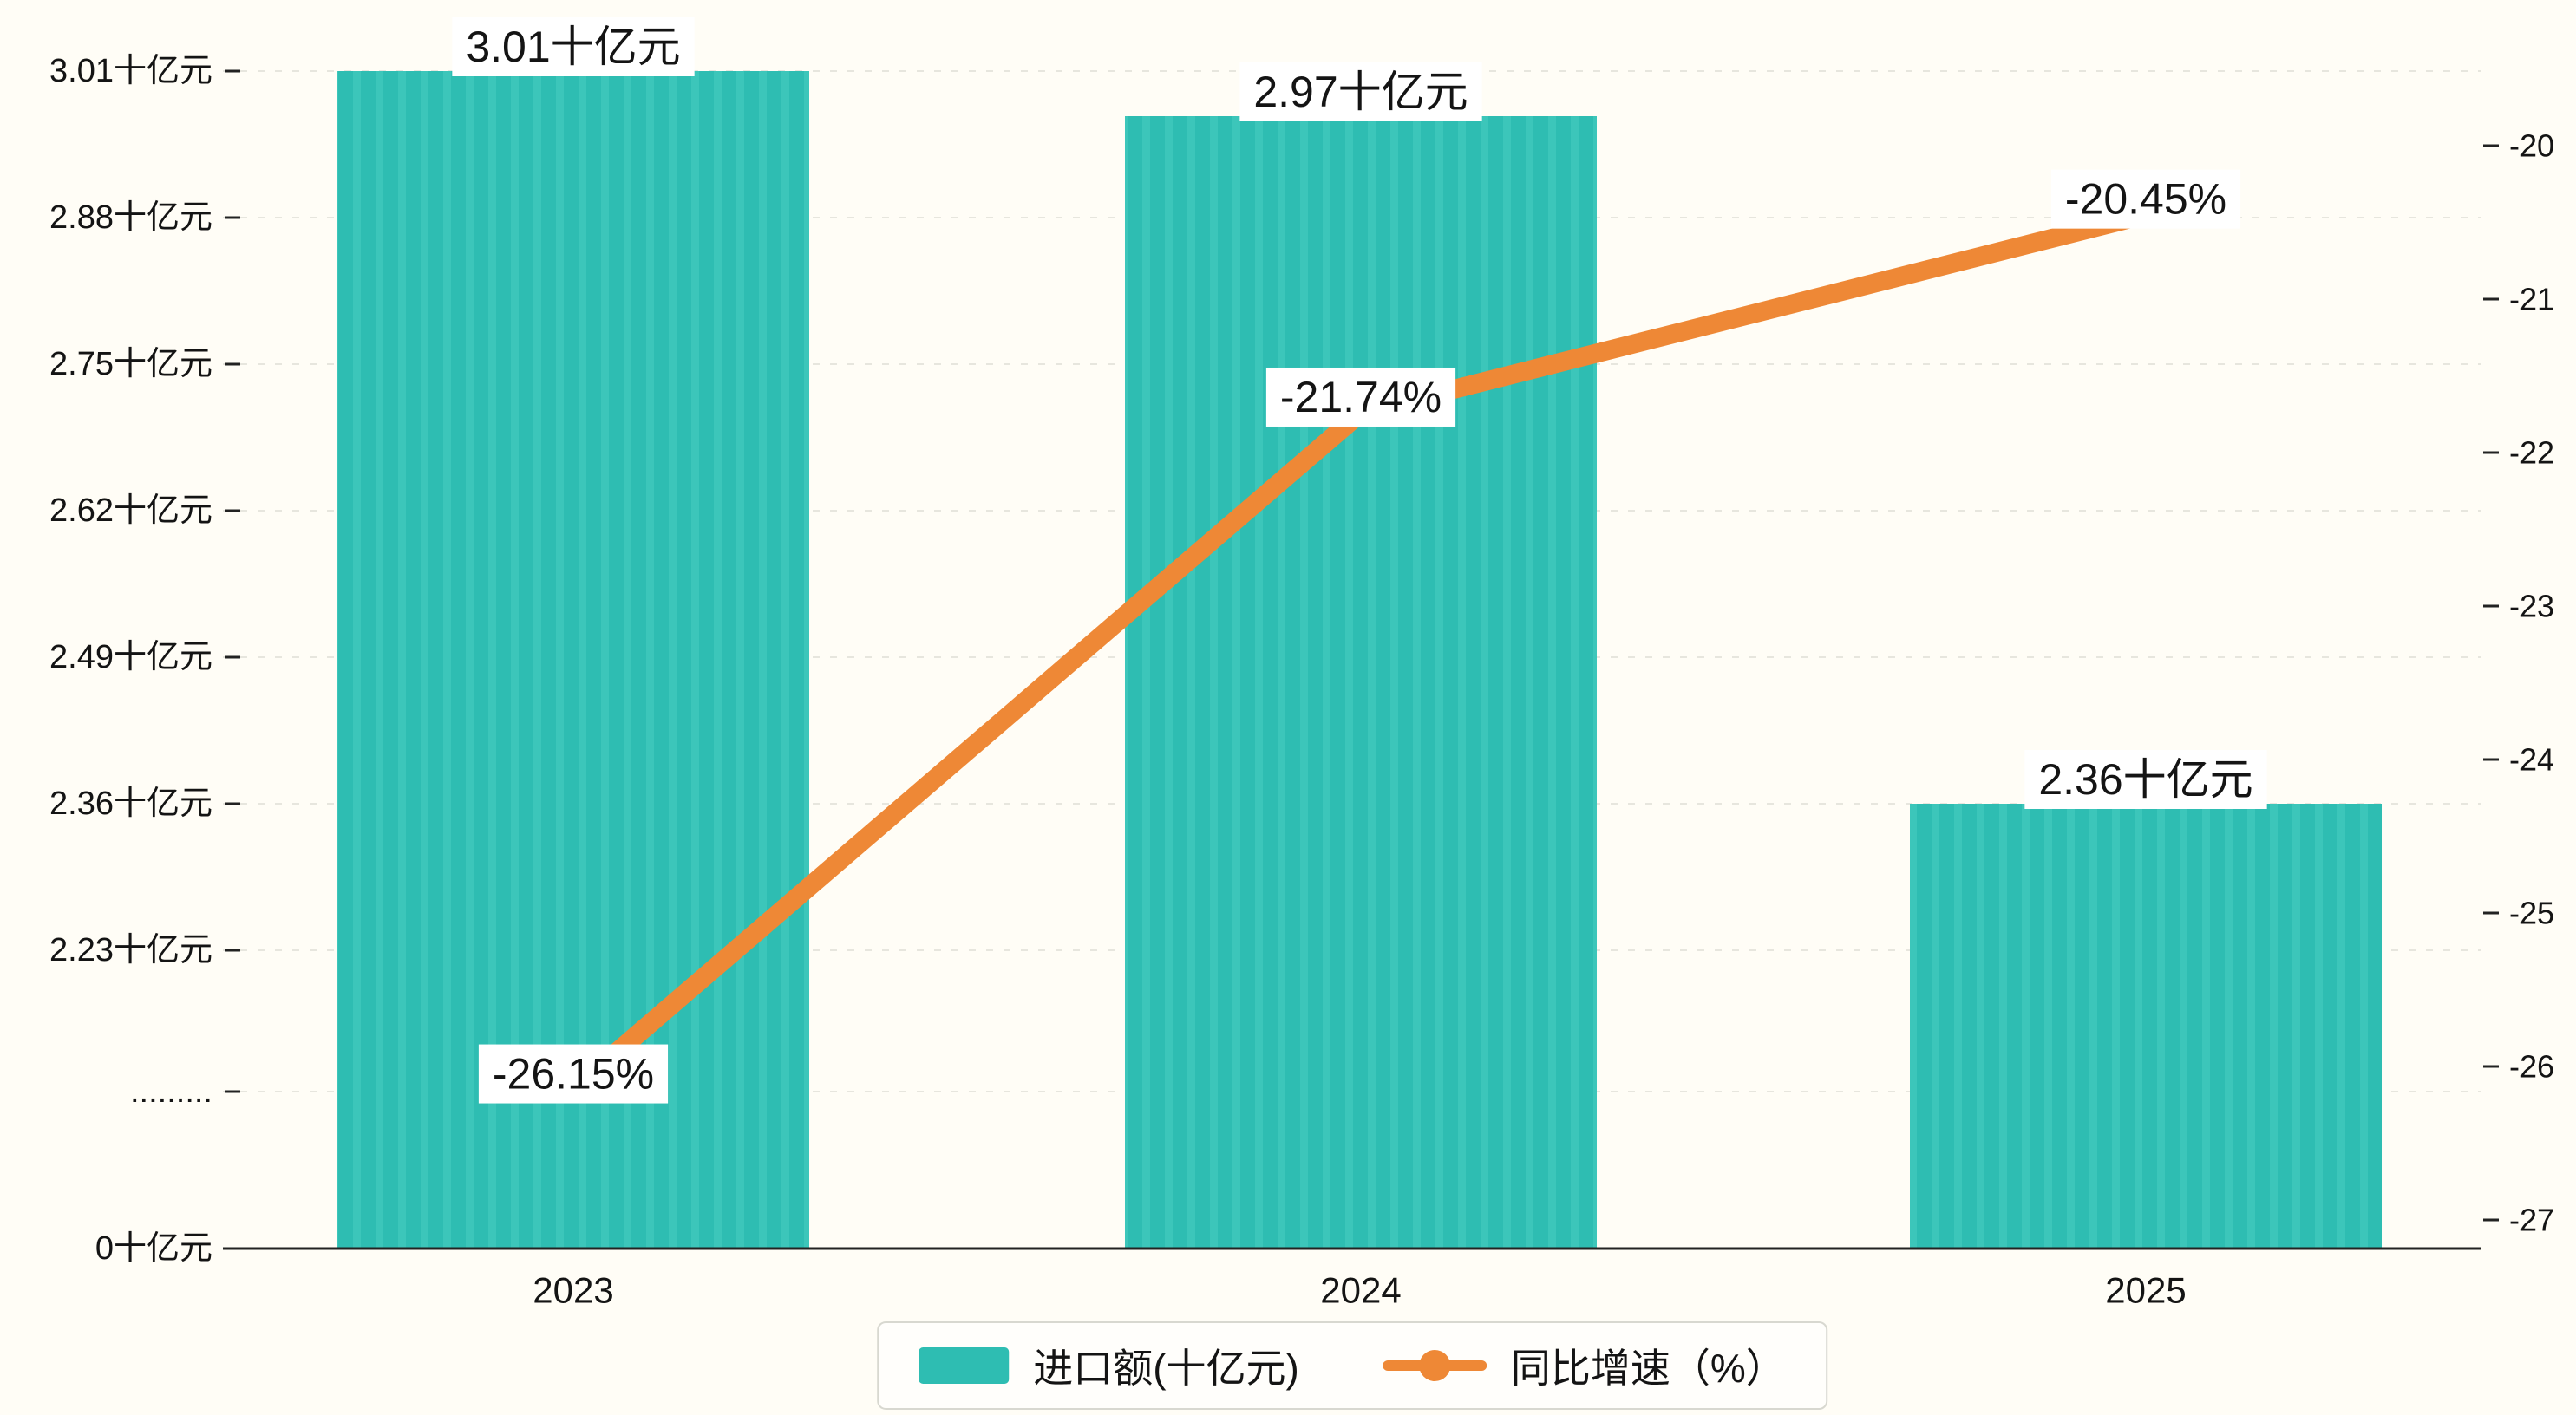 Image resolution: width=2576 pixels, height=1415 pixels. Describe the element at coordinates (2531, 913) in the screenshot. I see `right-axis-tick-label: -25` at that location.